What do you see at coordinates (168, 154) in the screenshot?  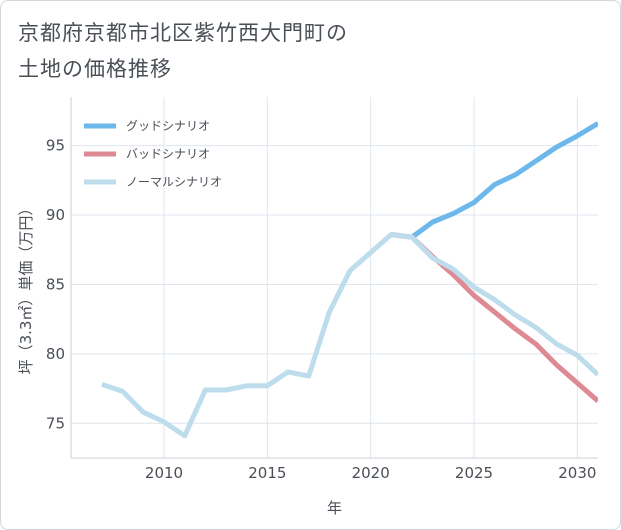 I see `legend-label-1: バッドシナリオ` at bounding box center [168, 154].